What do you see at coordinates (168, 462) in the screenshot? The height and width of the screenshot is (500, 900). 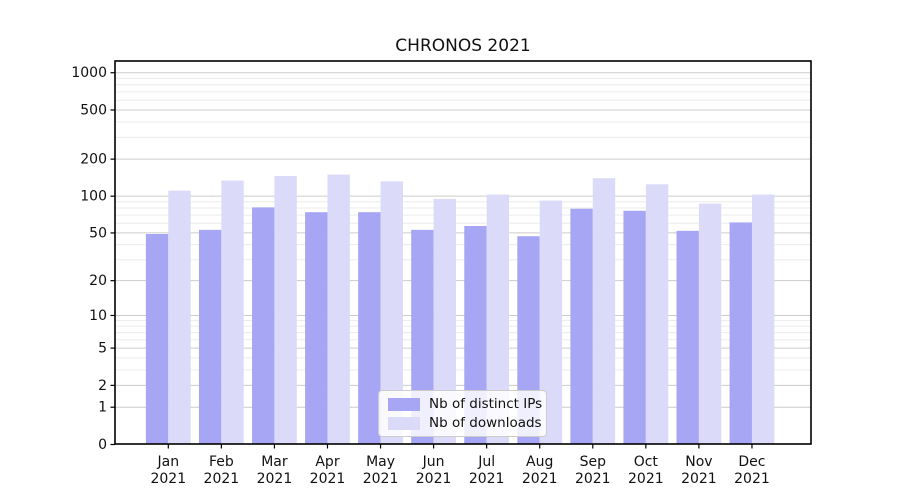 I see `x-tick-label-month: Jan` at bounding box center [168, 462].